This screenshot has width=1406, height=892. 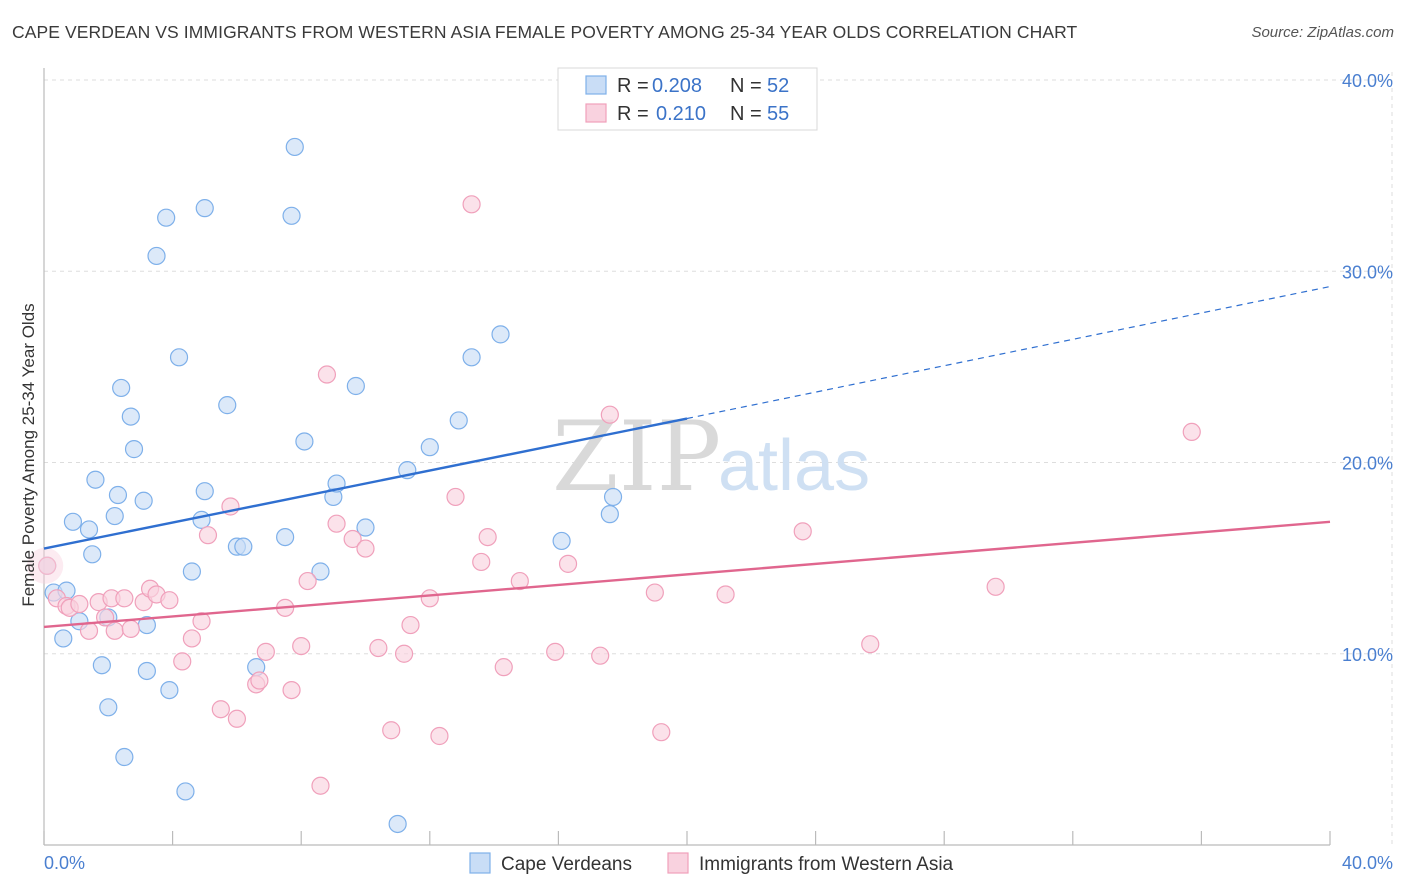 What do you see at coordinates (1322, 32) in the screenshot?
I see `source-label: Source: ZipAtlas.com` at bounding box center [1322, 32].